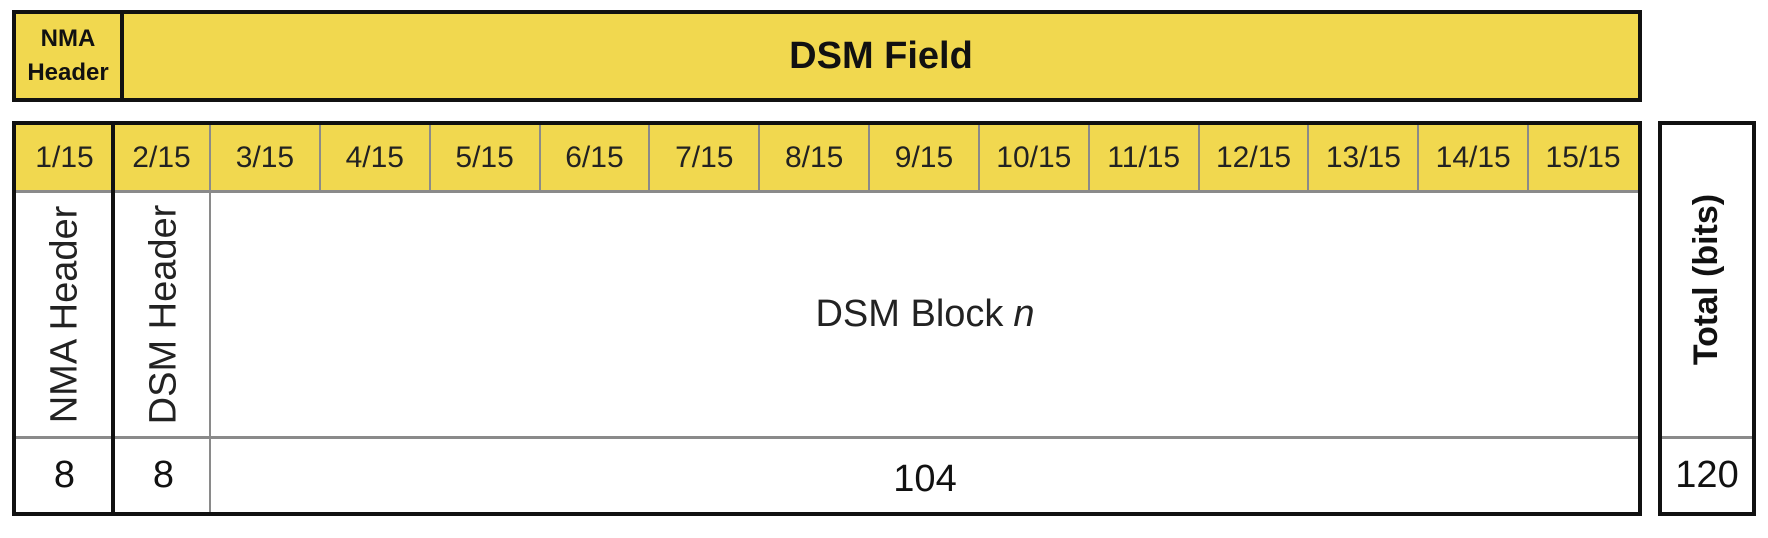 The height and width of the screenshot is (538, 1768). What do you see at coordinates (704, 157) in the screenshot?
I see `subfield-cell: 7/15` at bounding box center [704, 157].